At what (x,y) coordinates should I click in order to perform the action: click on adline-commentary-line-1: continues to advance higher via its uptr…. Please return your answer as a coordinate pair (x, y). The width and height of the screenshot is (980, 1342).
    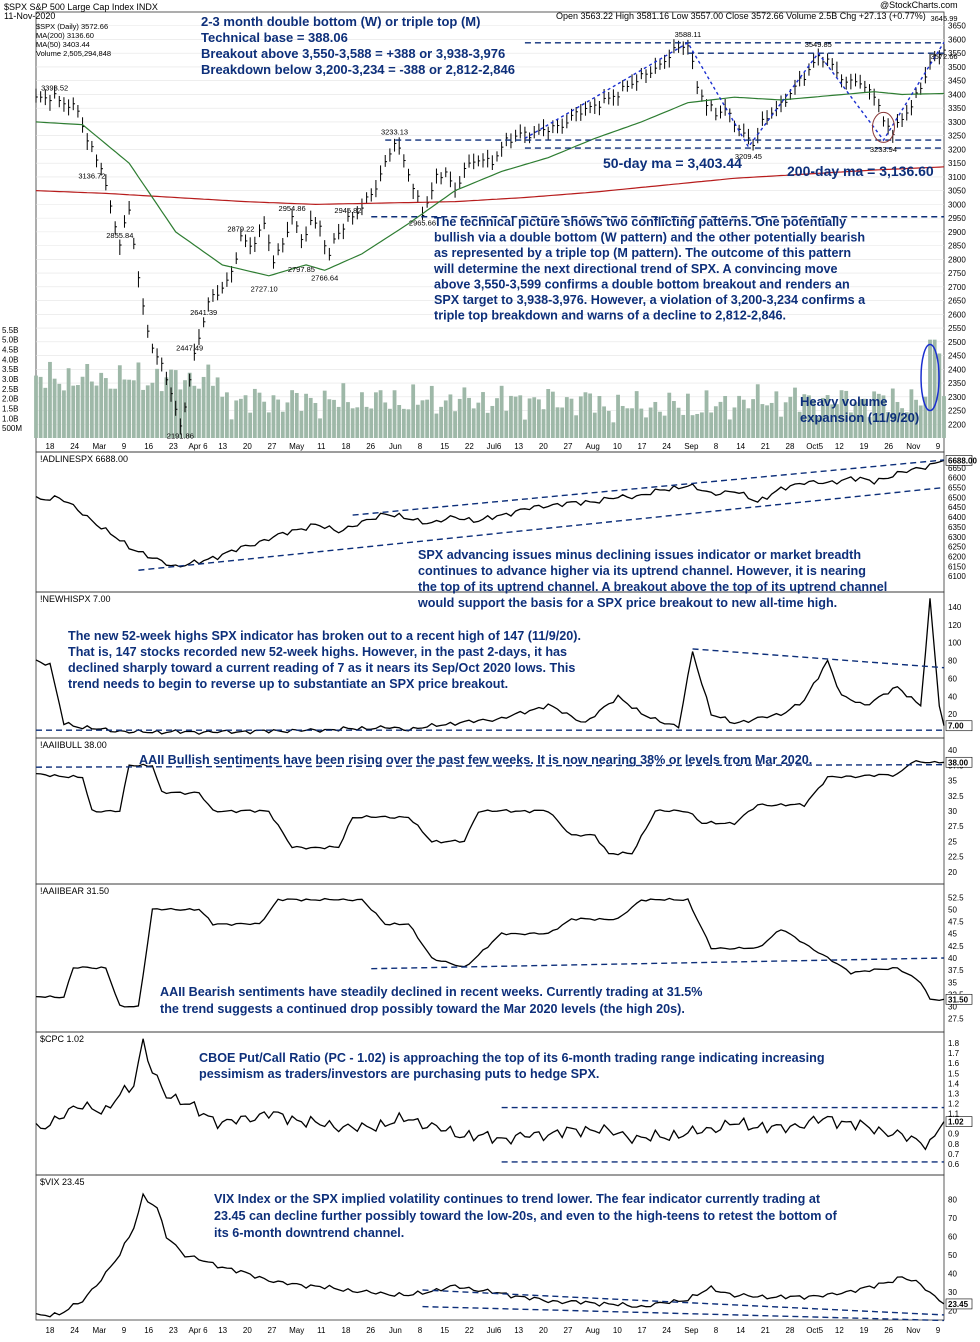
    Looking at the image, I should click on (642, 571).